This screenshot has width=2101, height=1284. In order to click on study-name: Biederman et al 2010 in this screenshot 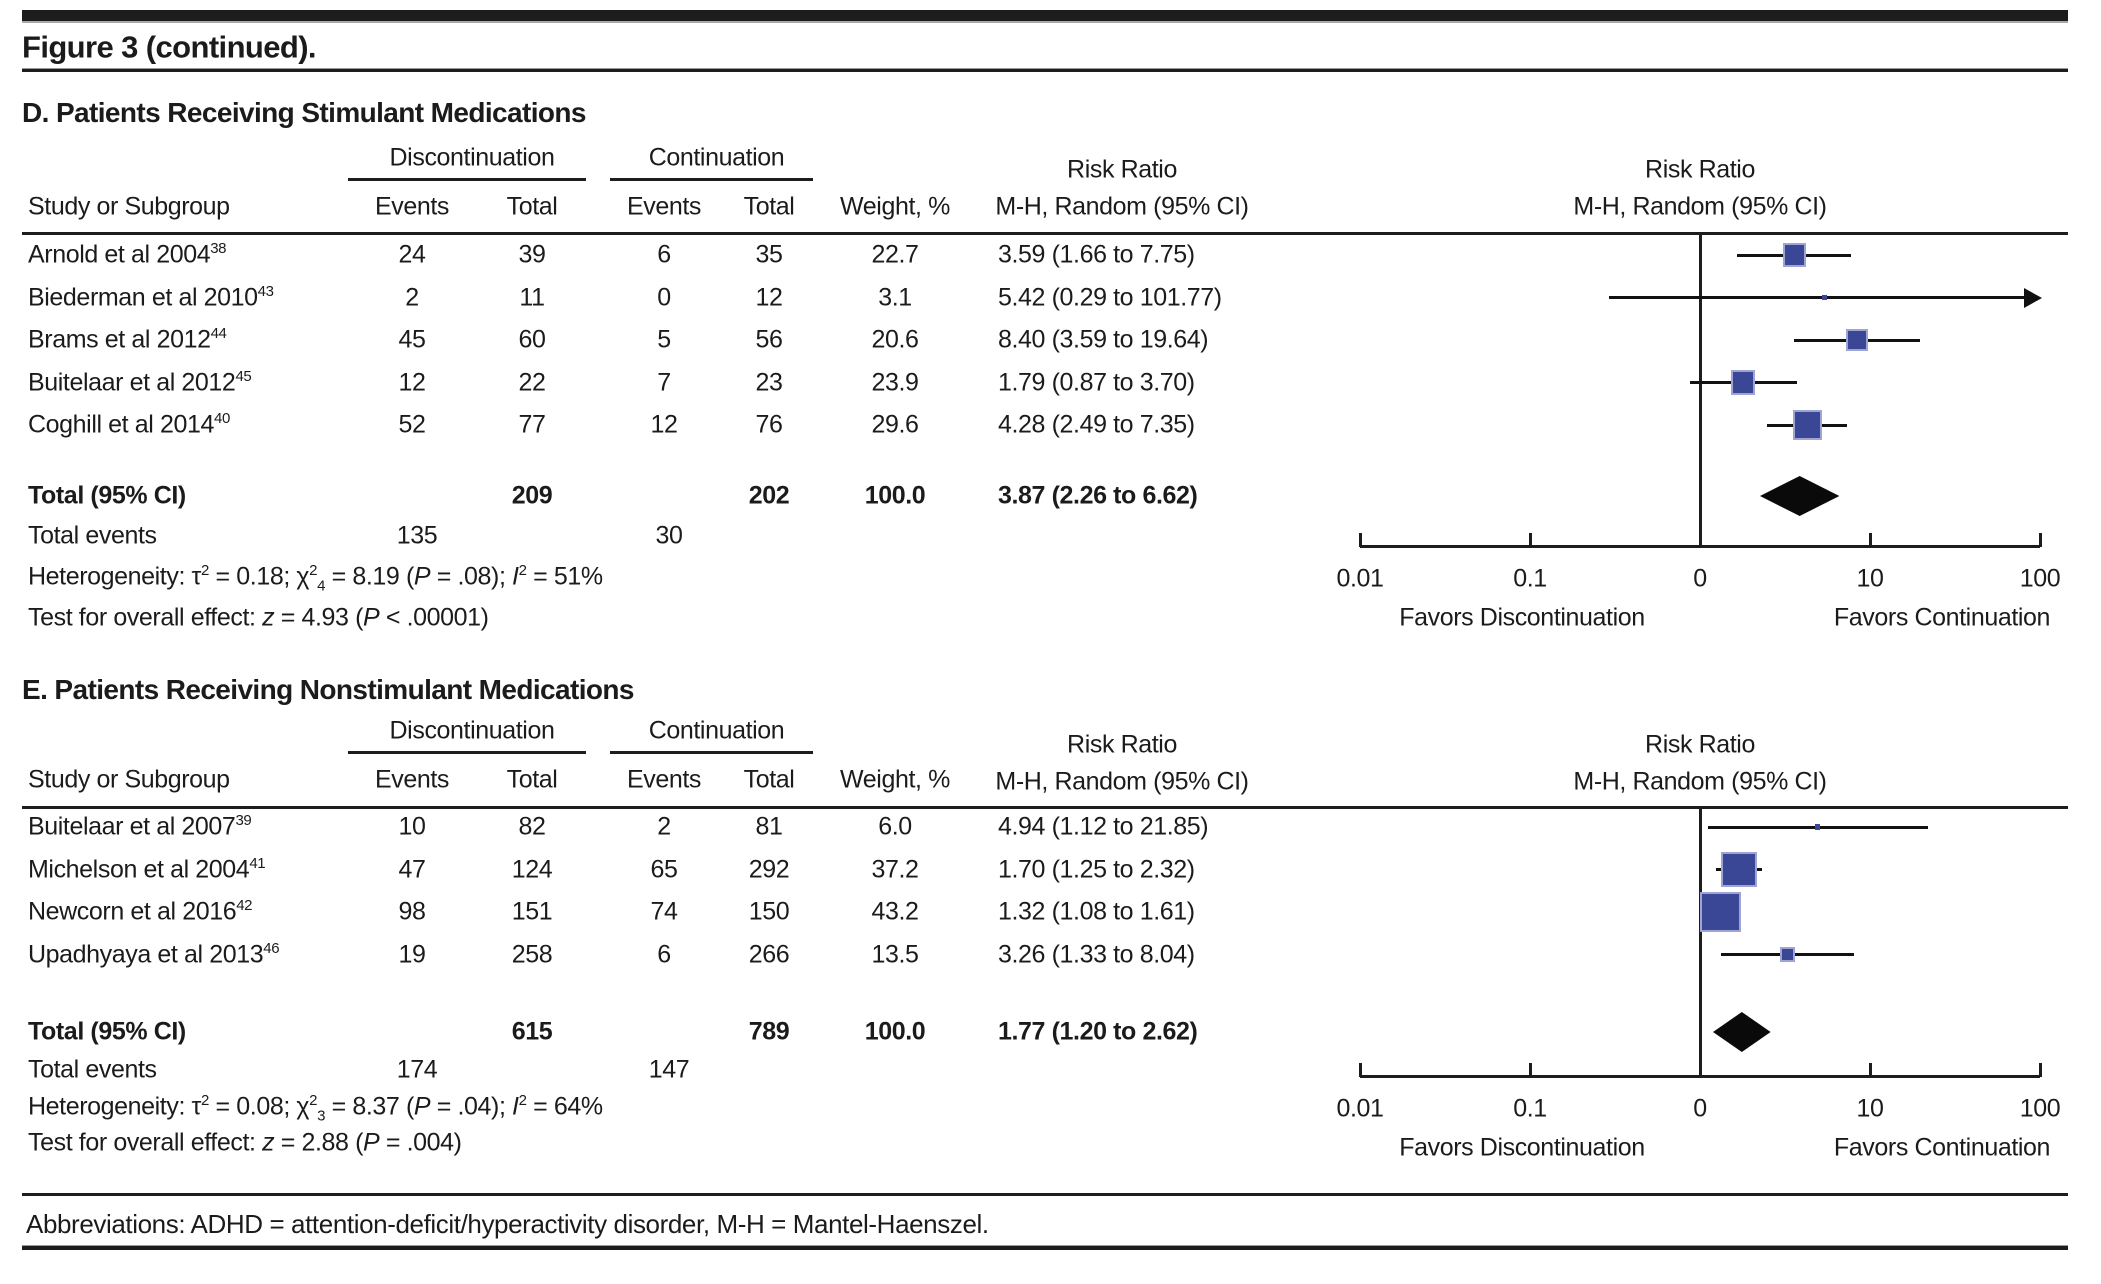, I will do `click(143, 297)`.